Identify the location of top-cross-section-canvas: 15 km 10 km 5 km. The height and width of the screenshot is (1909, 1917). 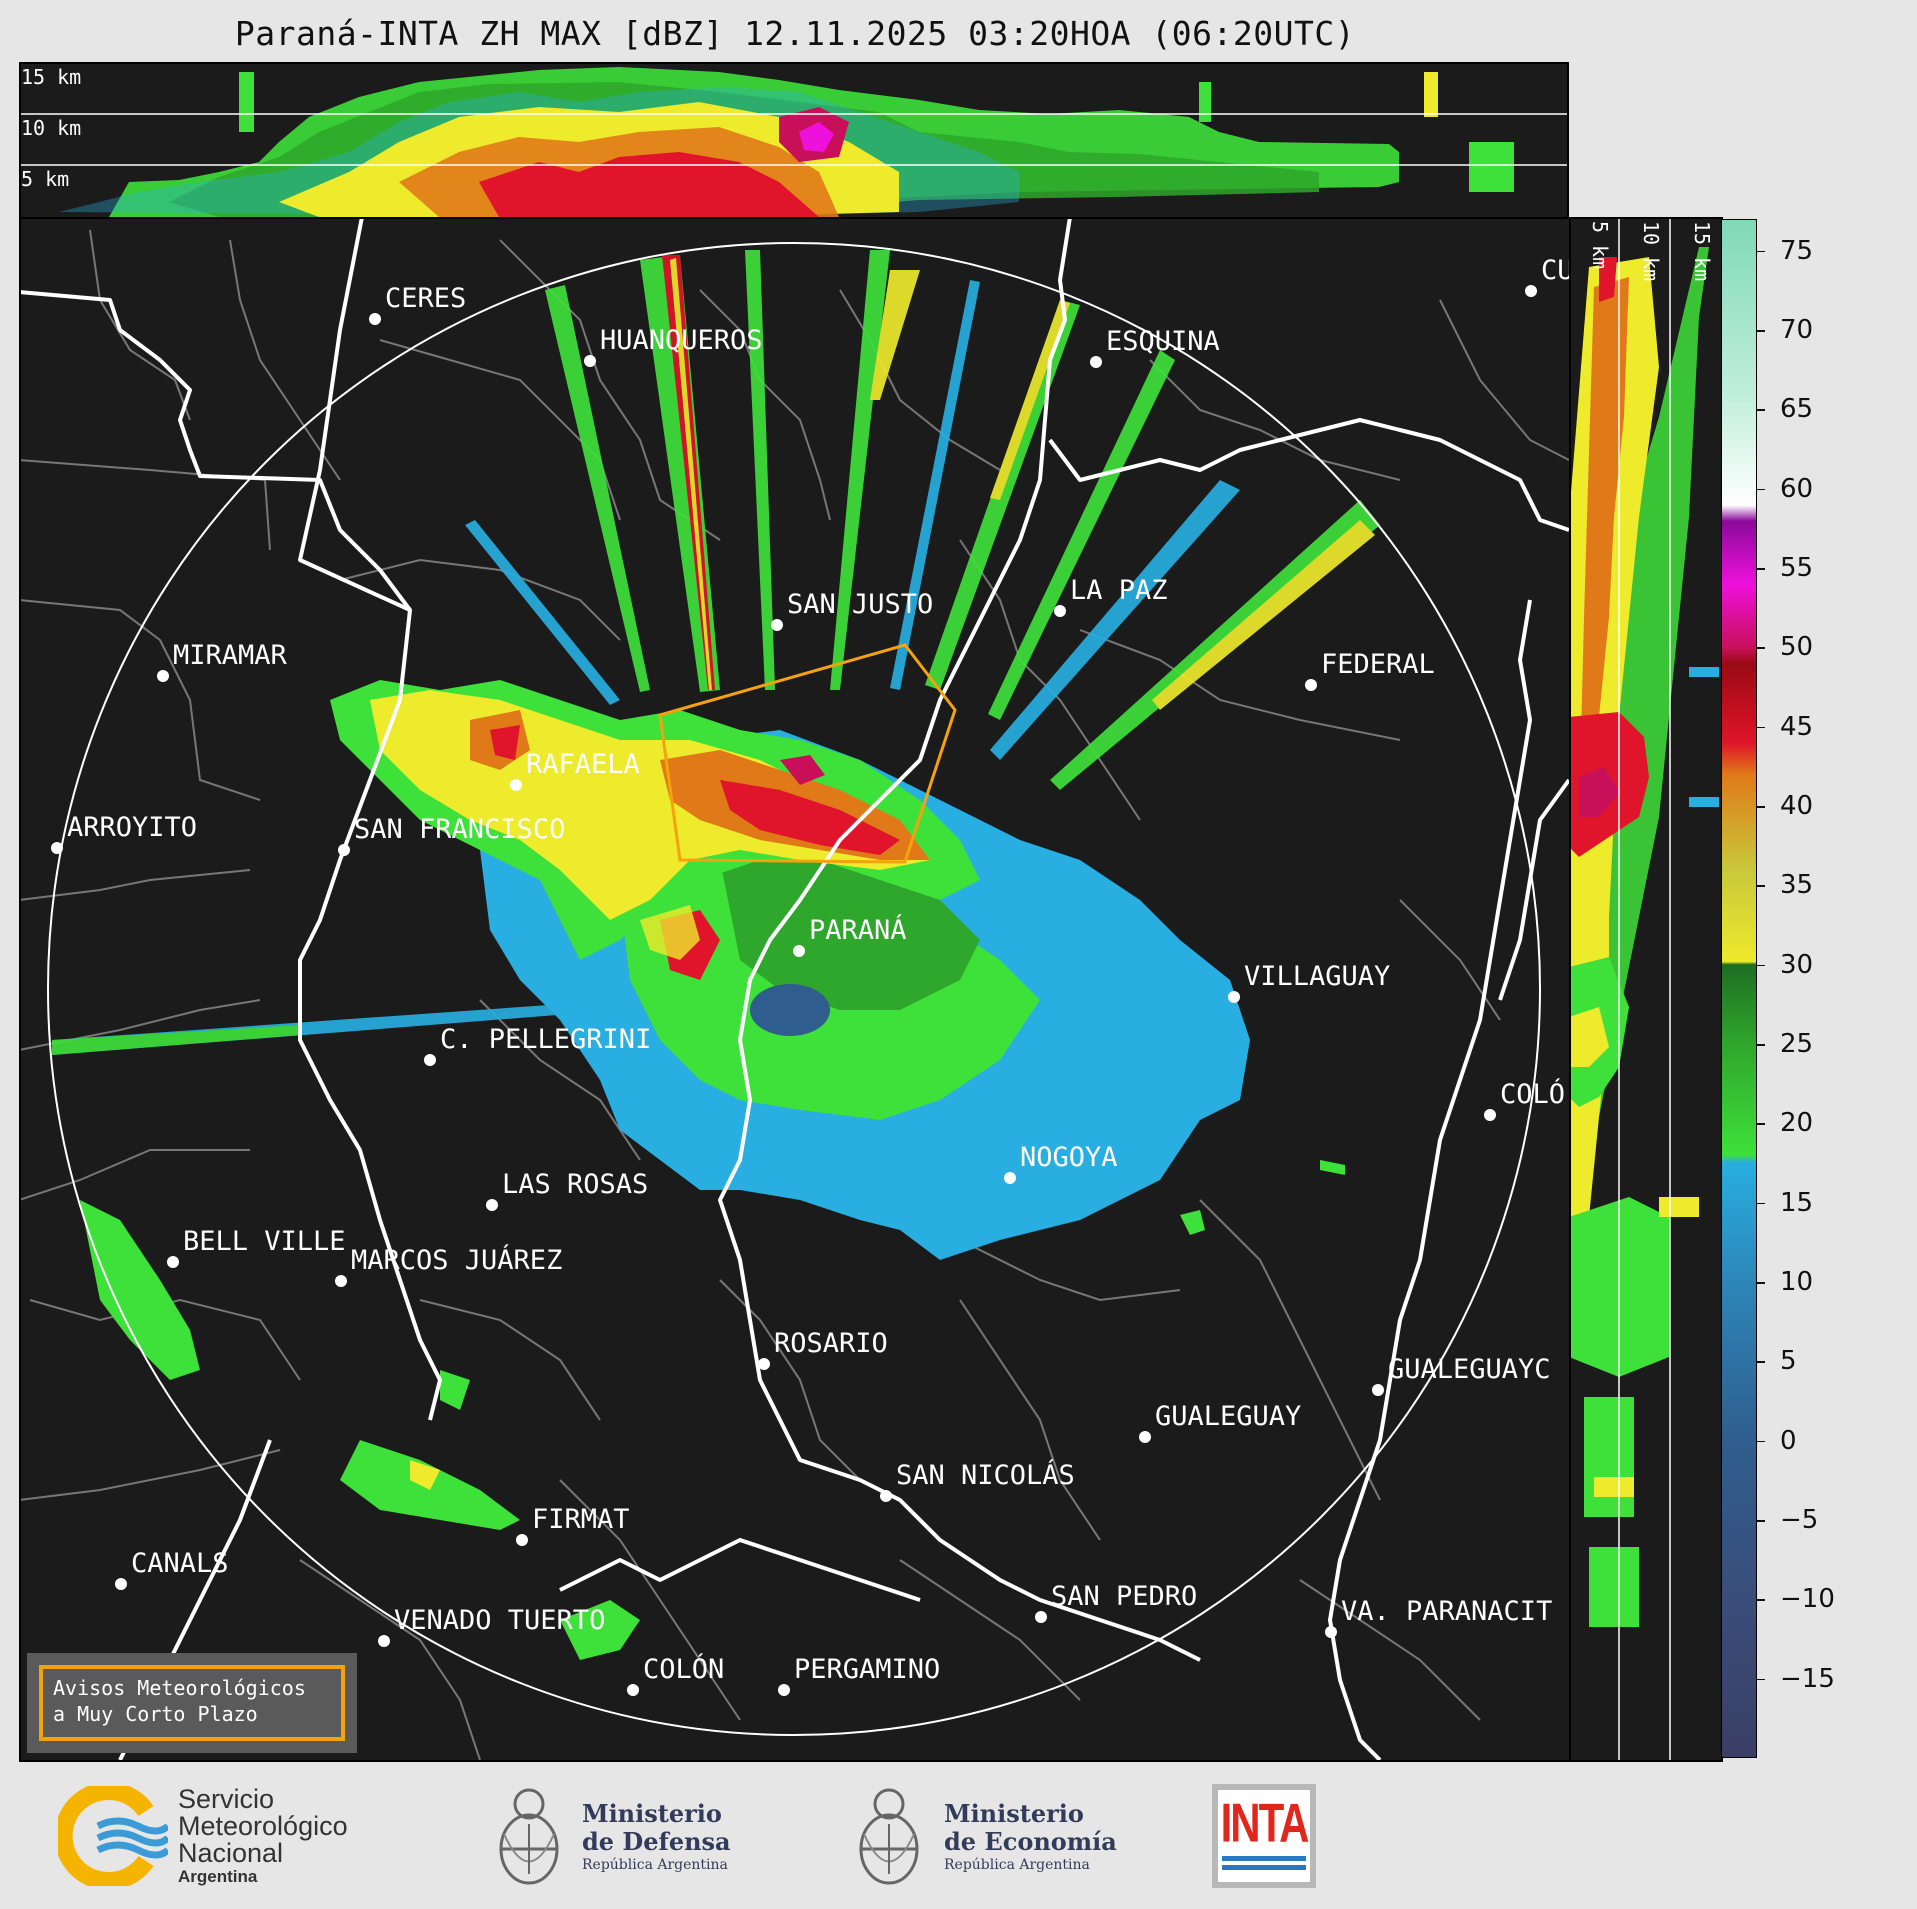
(794, 141).